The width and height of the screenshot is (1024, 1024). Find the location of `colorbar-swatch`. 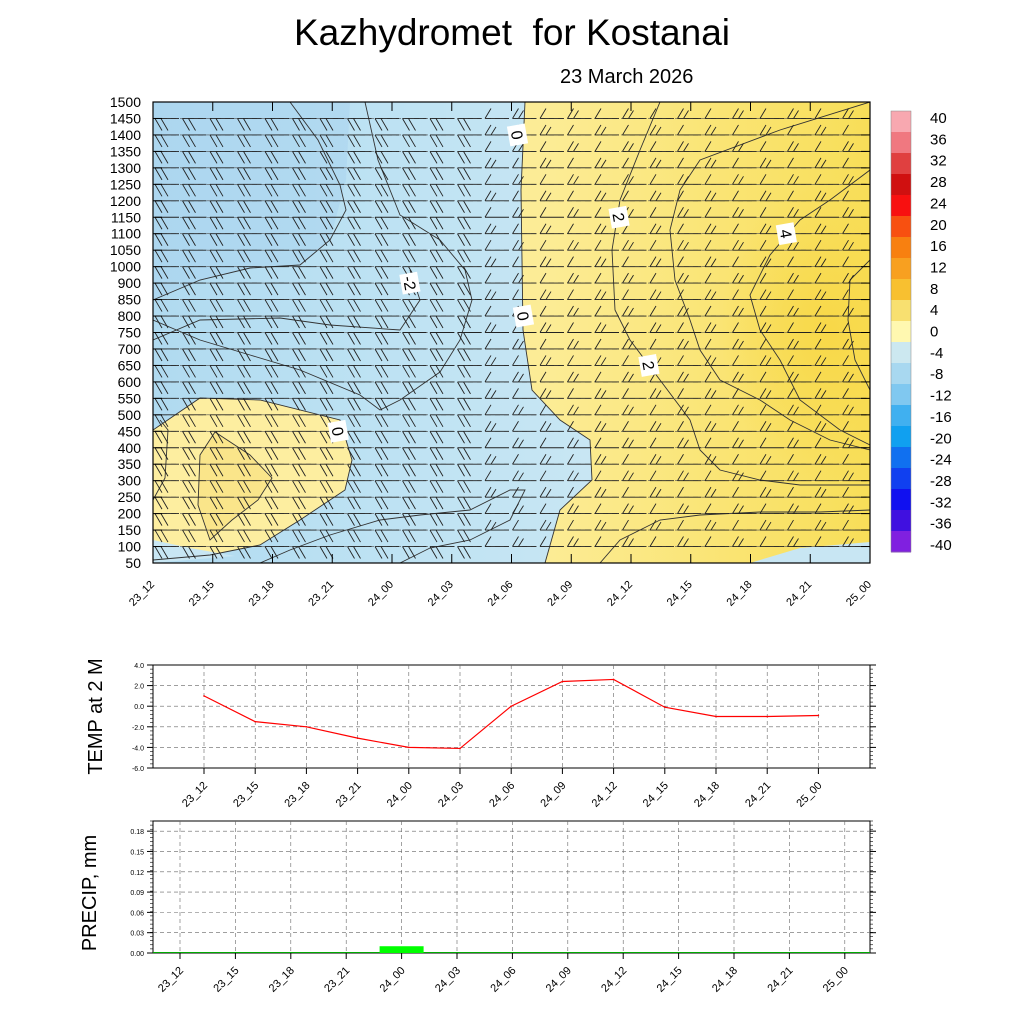

colorbar-swatch is located at coordinates (901, 374).